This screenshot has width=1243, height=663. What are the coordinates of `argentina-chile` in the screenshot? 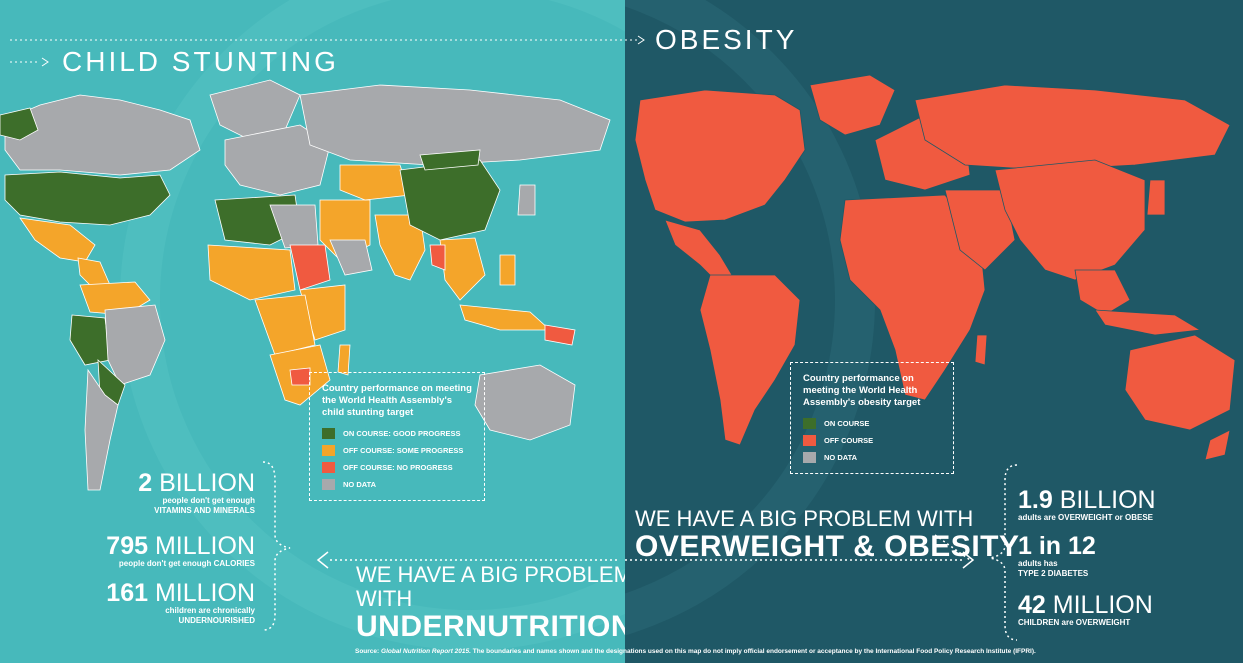 It's located at (101, 429).